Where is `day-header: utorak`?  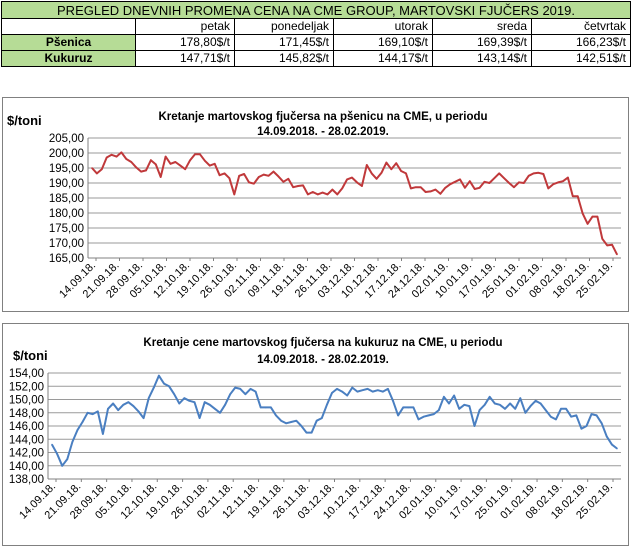 day-header: utorak is located at coordinates (383, 26).